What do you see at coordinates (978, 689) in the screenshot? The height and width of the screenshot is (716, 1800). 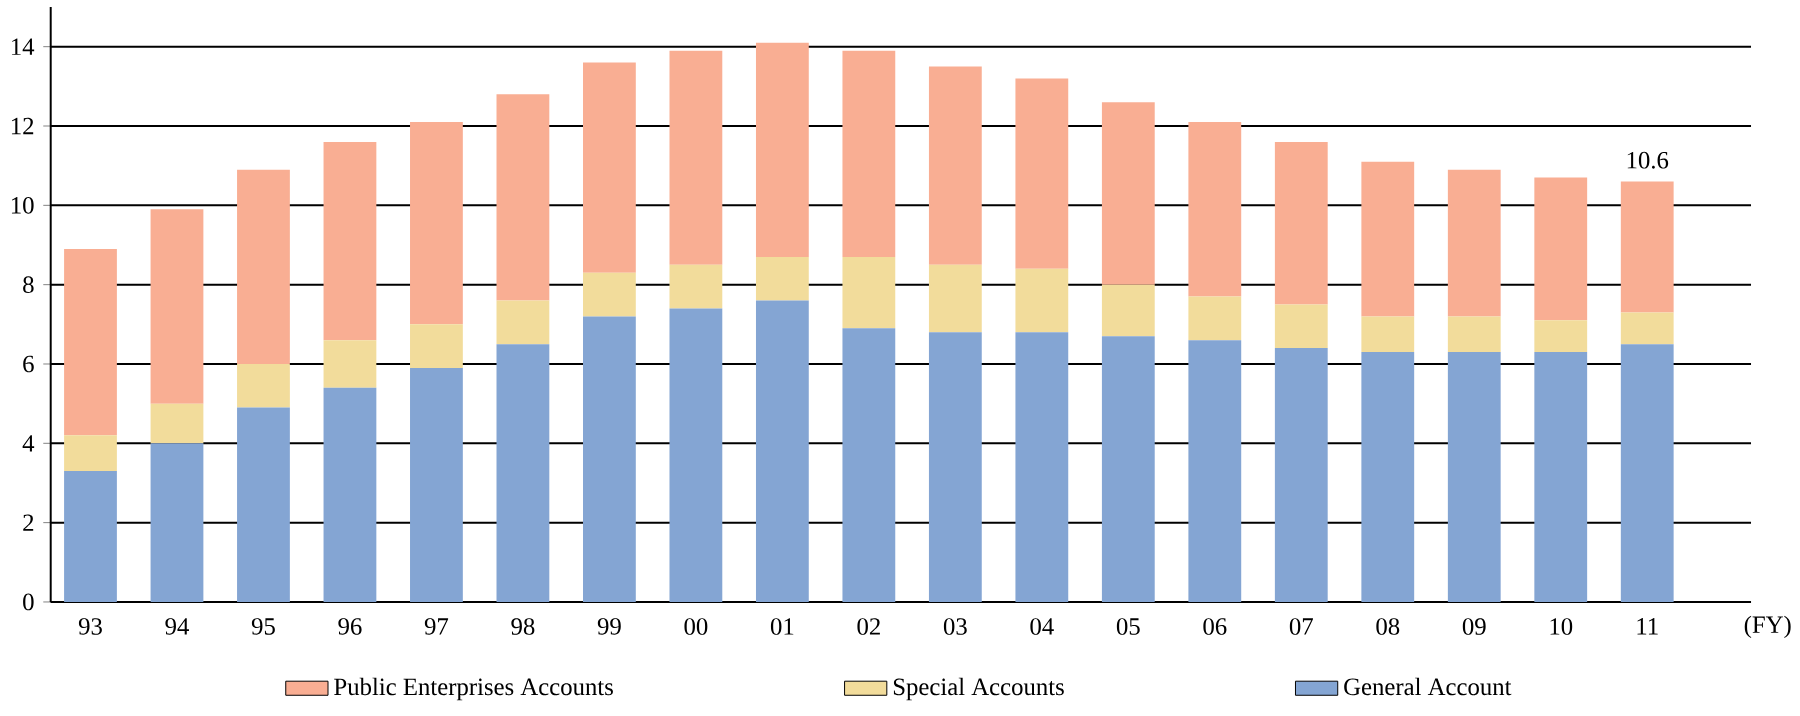 I see `legend-label: Special Accounts` at bounding box center [978, 689].